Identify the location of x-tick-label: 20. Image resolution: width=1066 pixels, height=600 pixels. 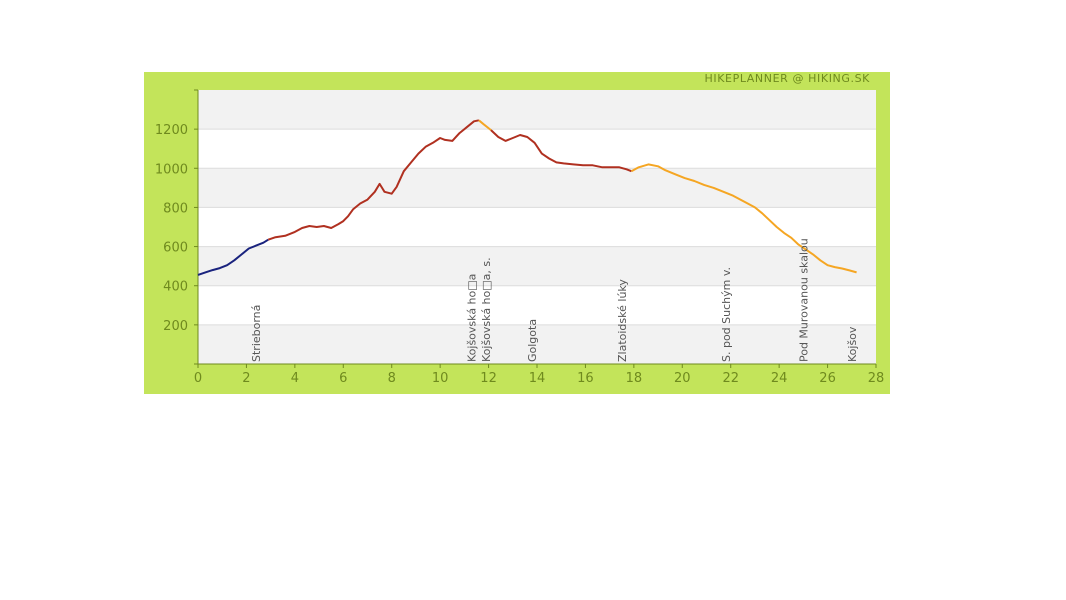
(682, 378).